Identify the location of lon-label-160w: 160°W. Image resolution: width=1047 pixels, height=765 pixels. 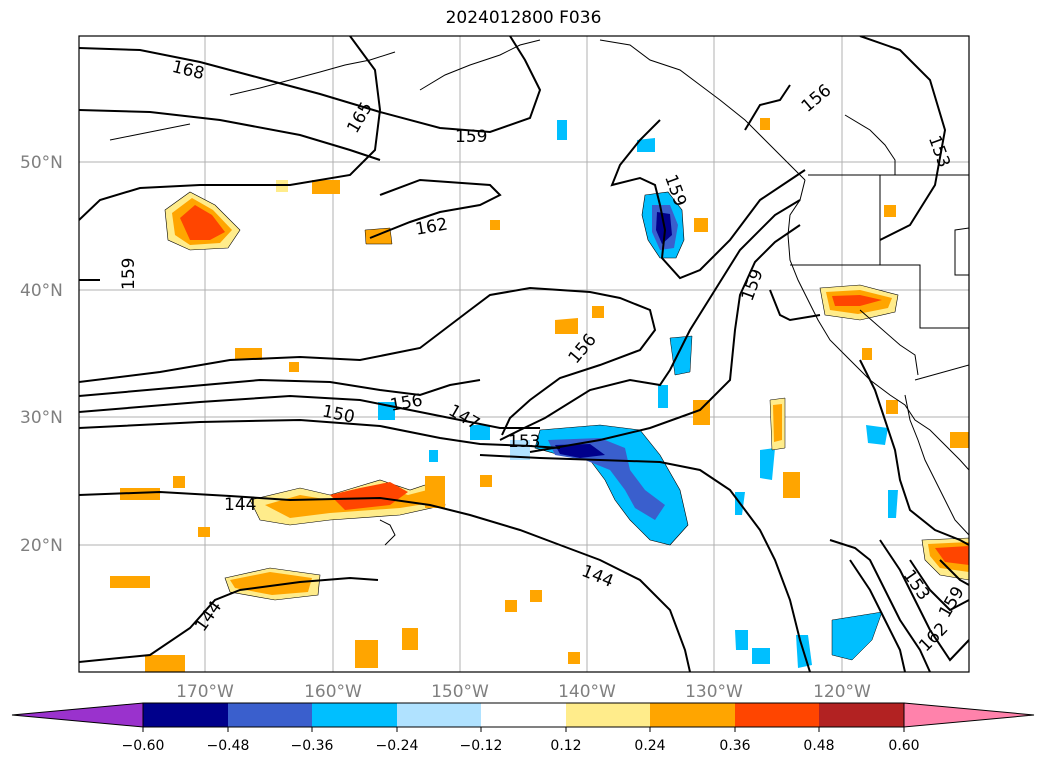
(333, 692).